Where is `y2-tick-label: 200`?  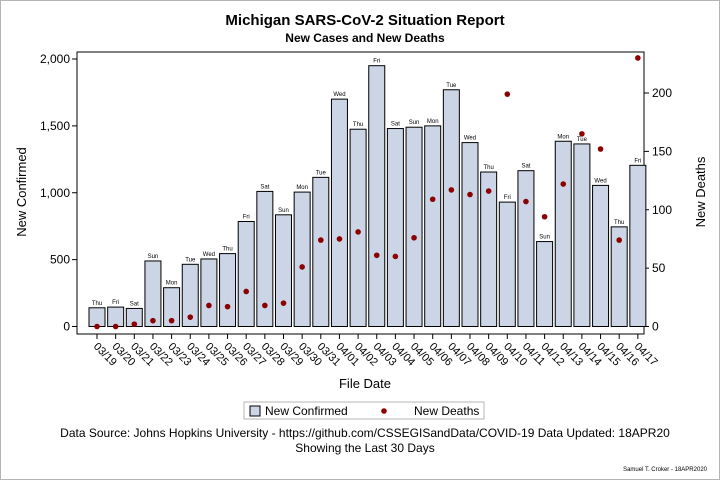 y2-tick-label: 200 is located at coordinates (662, 93).